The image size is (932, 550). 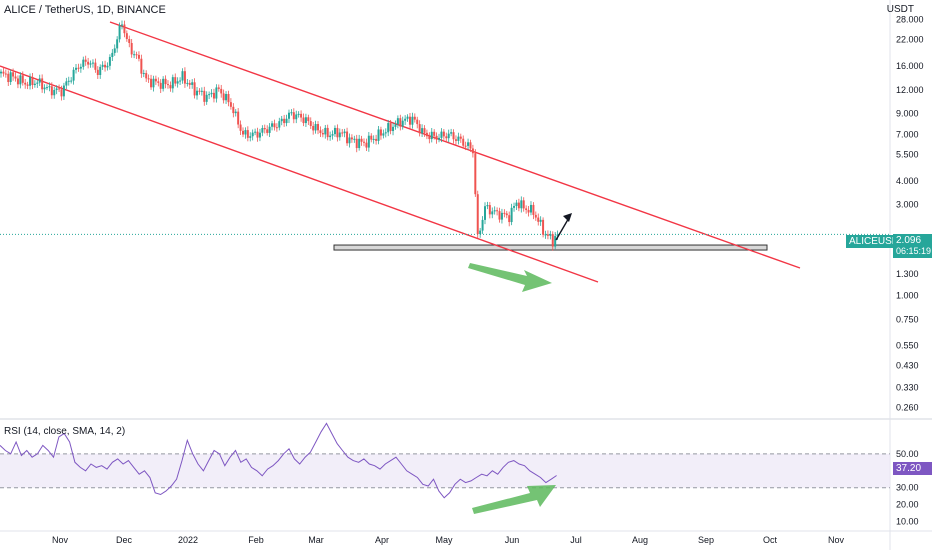 What do you see at coordinates (907, 274) in the screenshot?
I see `price-axis-label: 1.300` at bounding box center [907, 274].